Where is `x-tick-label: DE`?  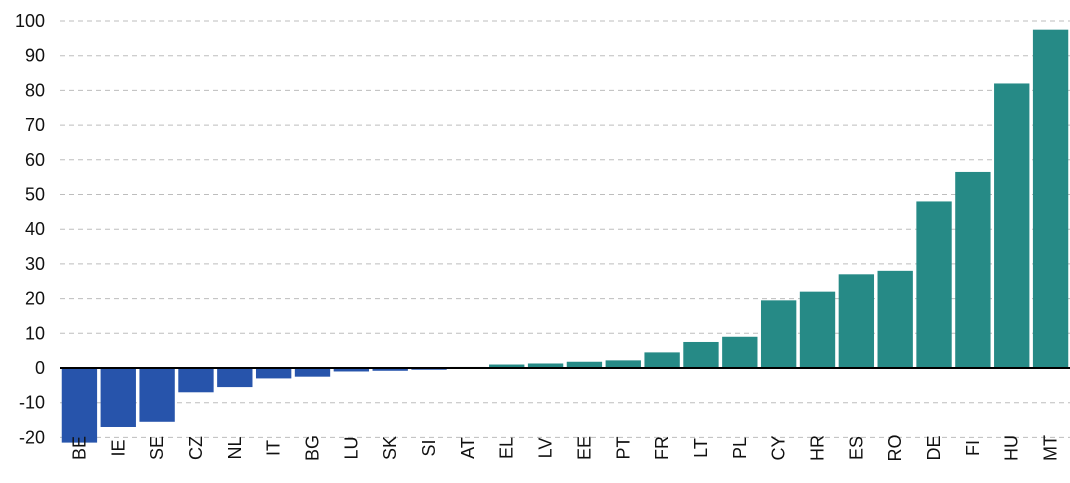 x-tick-label: DE is located at coordinates (934, 447).